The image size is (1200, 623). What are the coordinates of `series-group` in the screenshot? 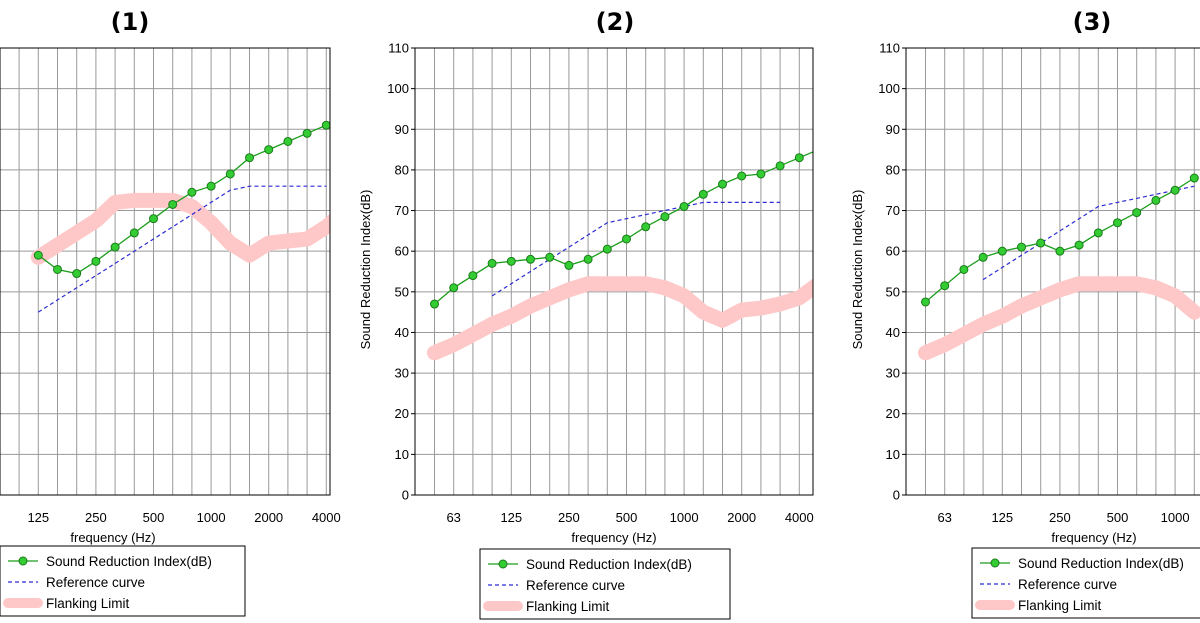 It's located at (1059, 267).